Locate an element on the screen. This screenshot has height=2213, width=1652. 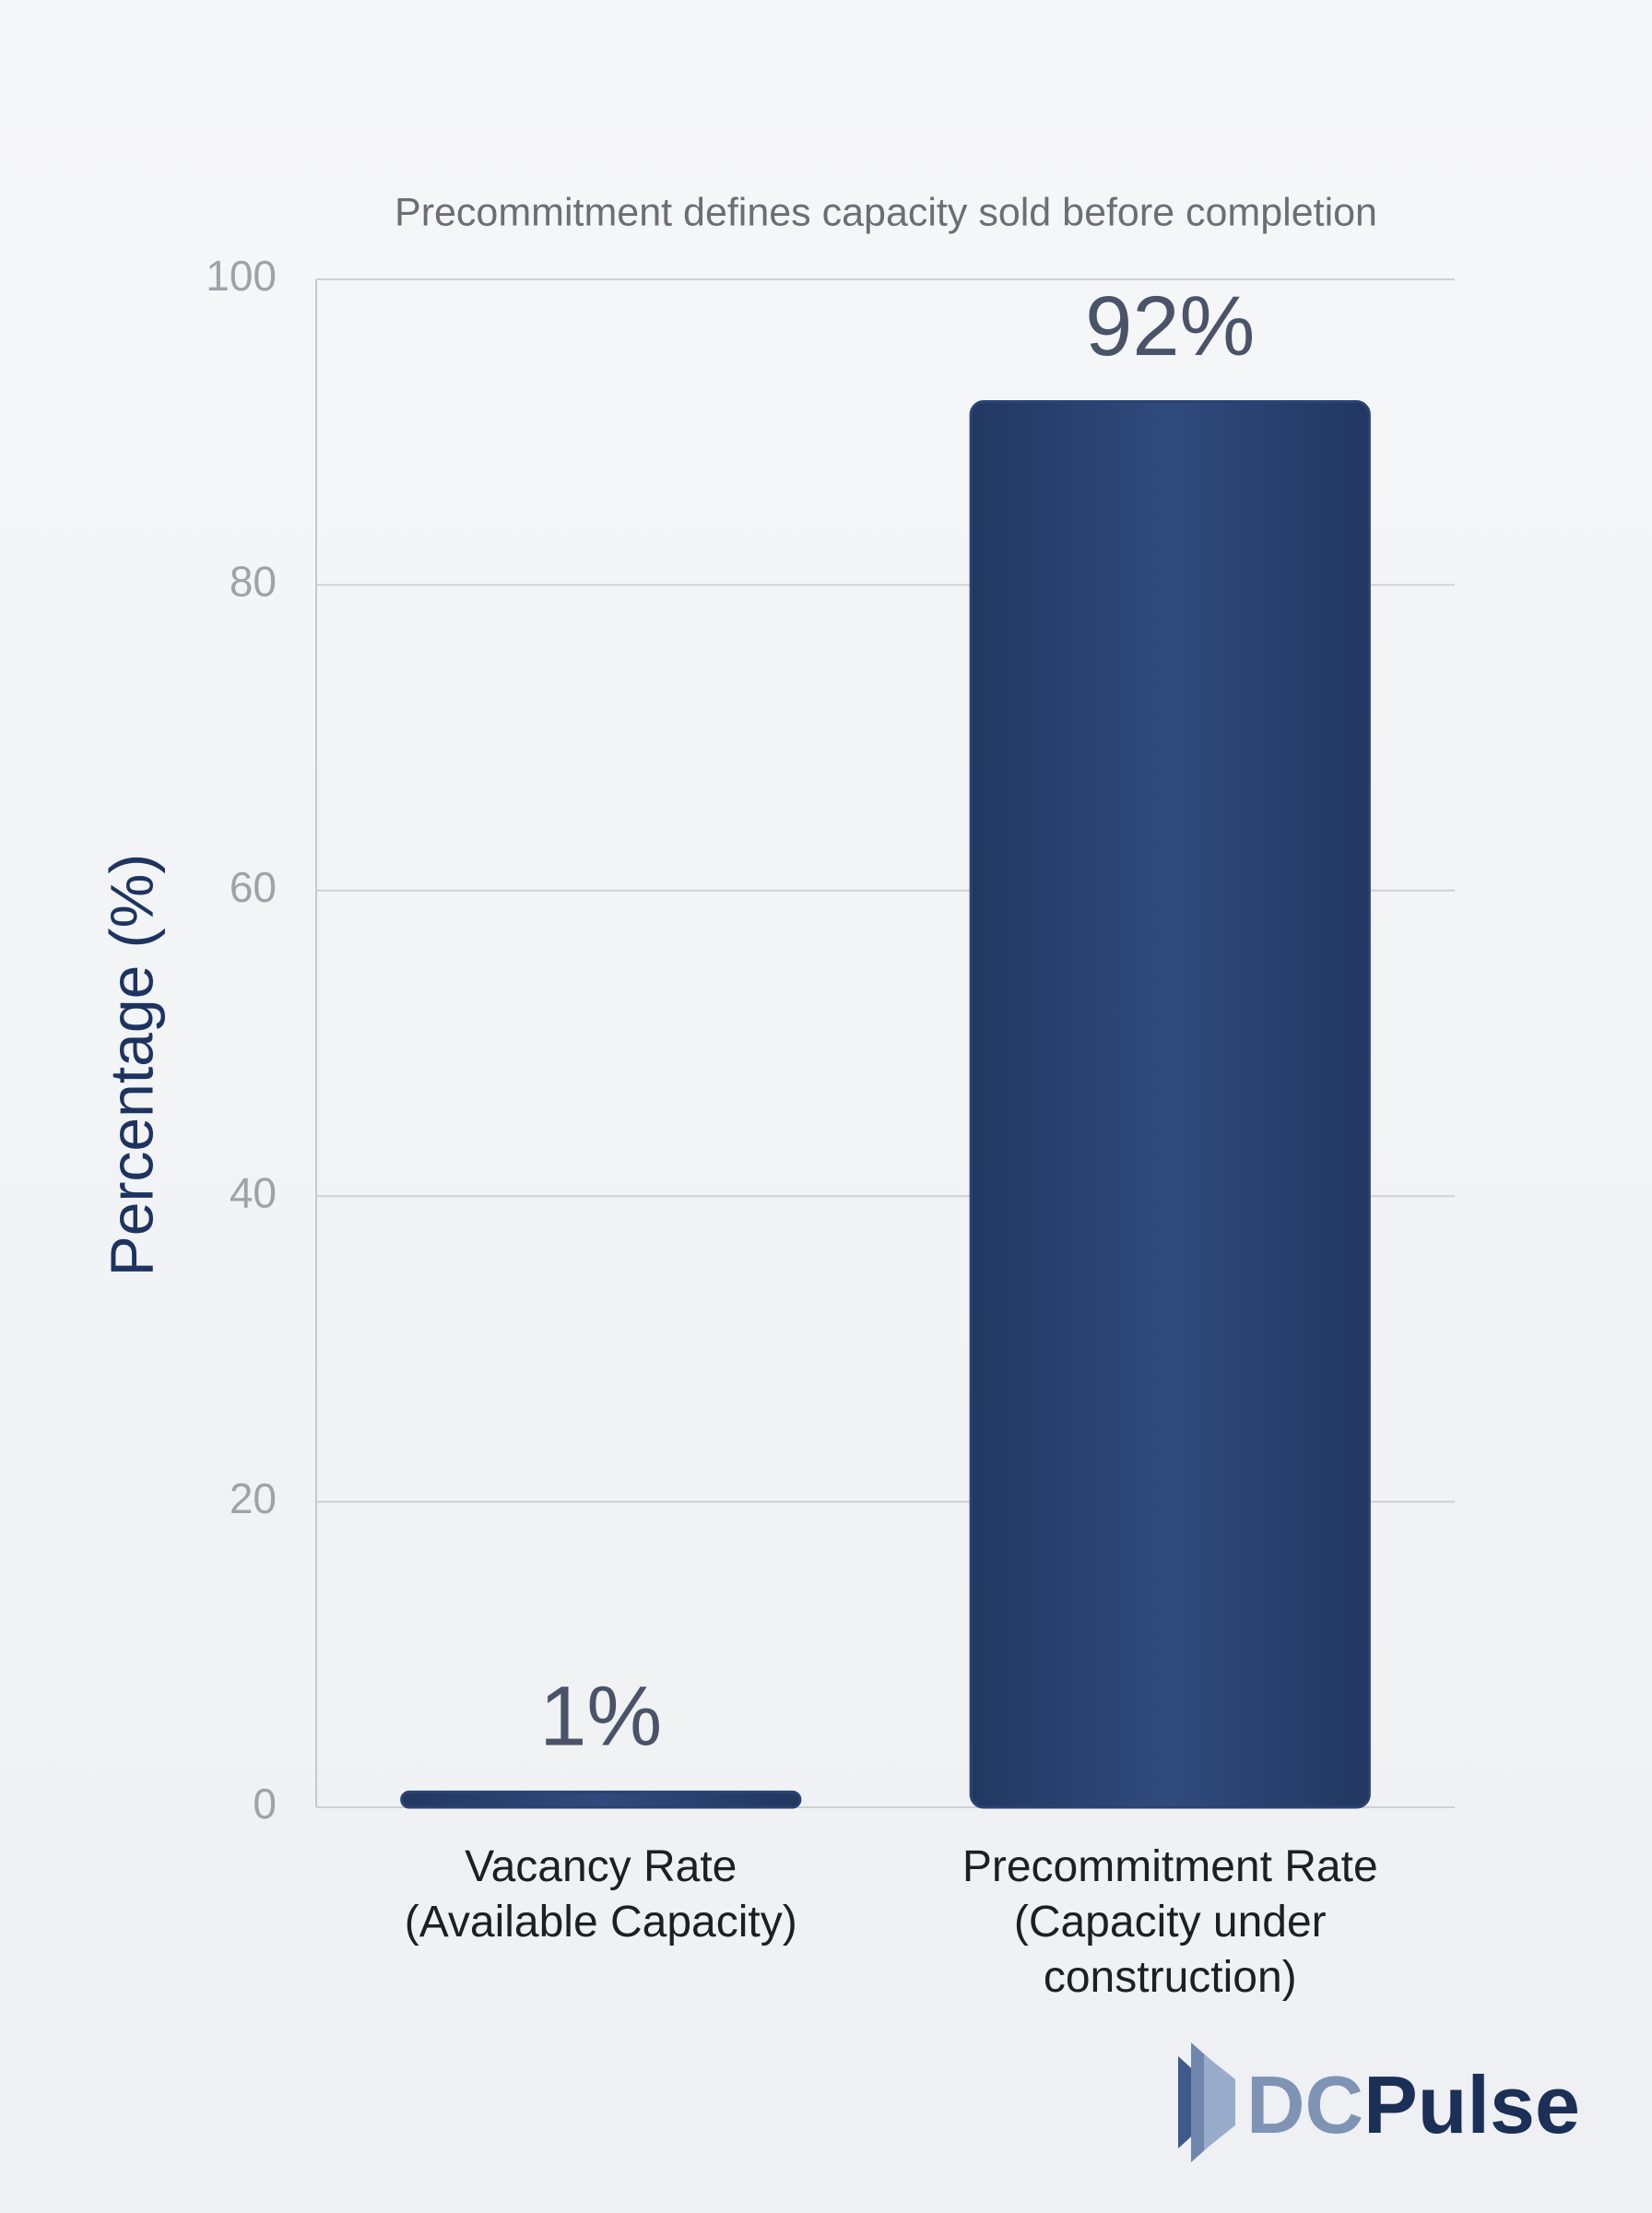
y-axis-label: Percentage (%) is located at coordinates (131, 1065).